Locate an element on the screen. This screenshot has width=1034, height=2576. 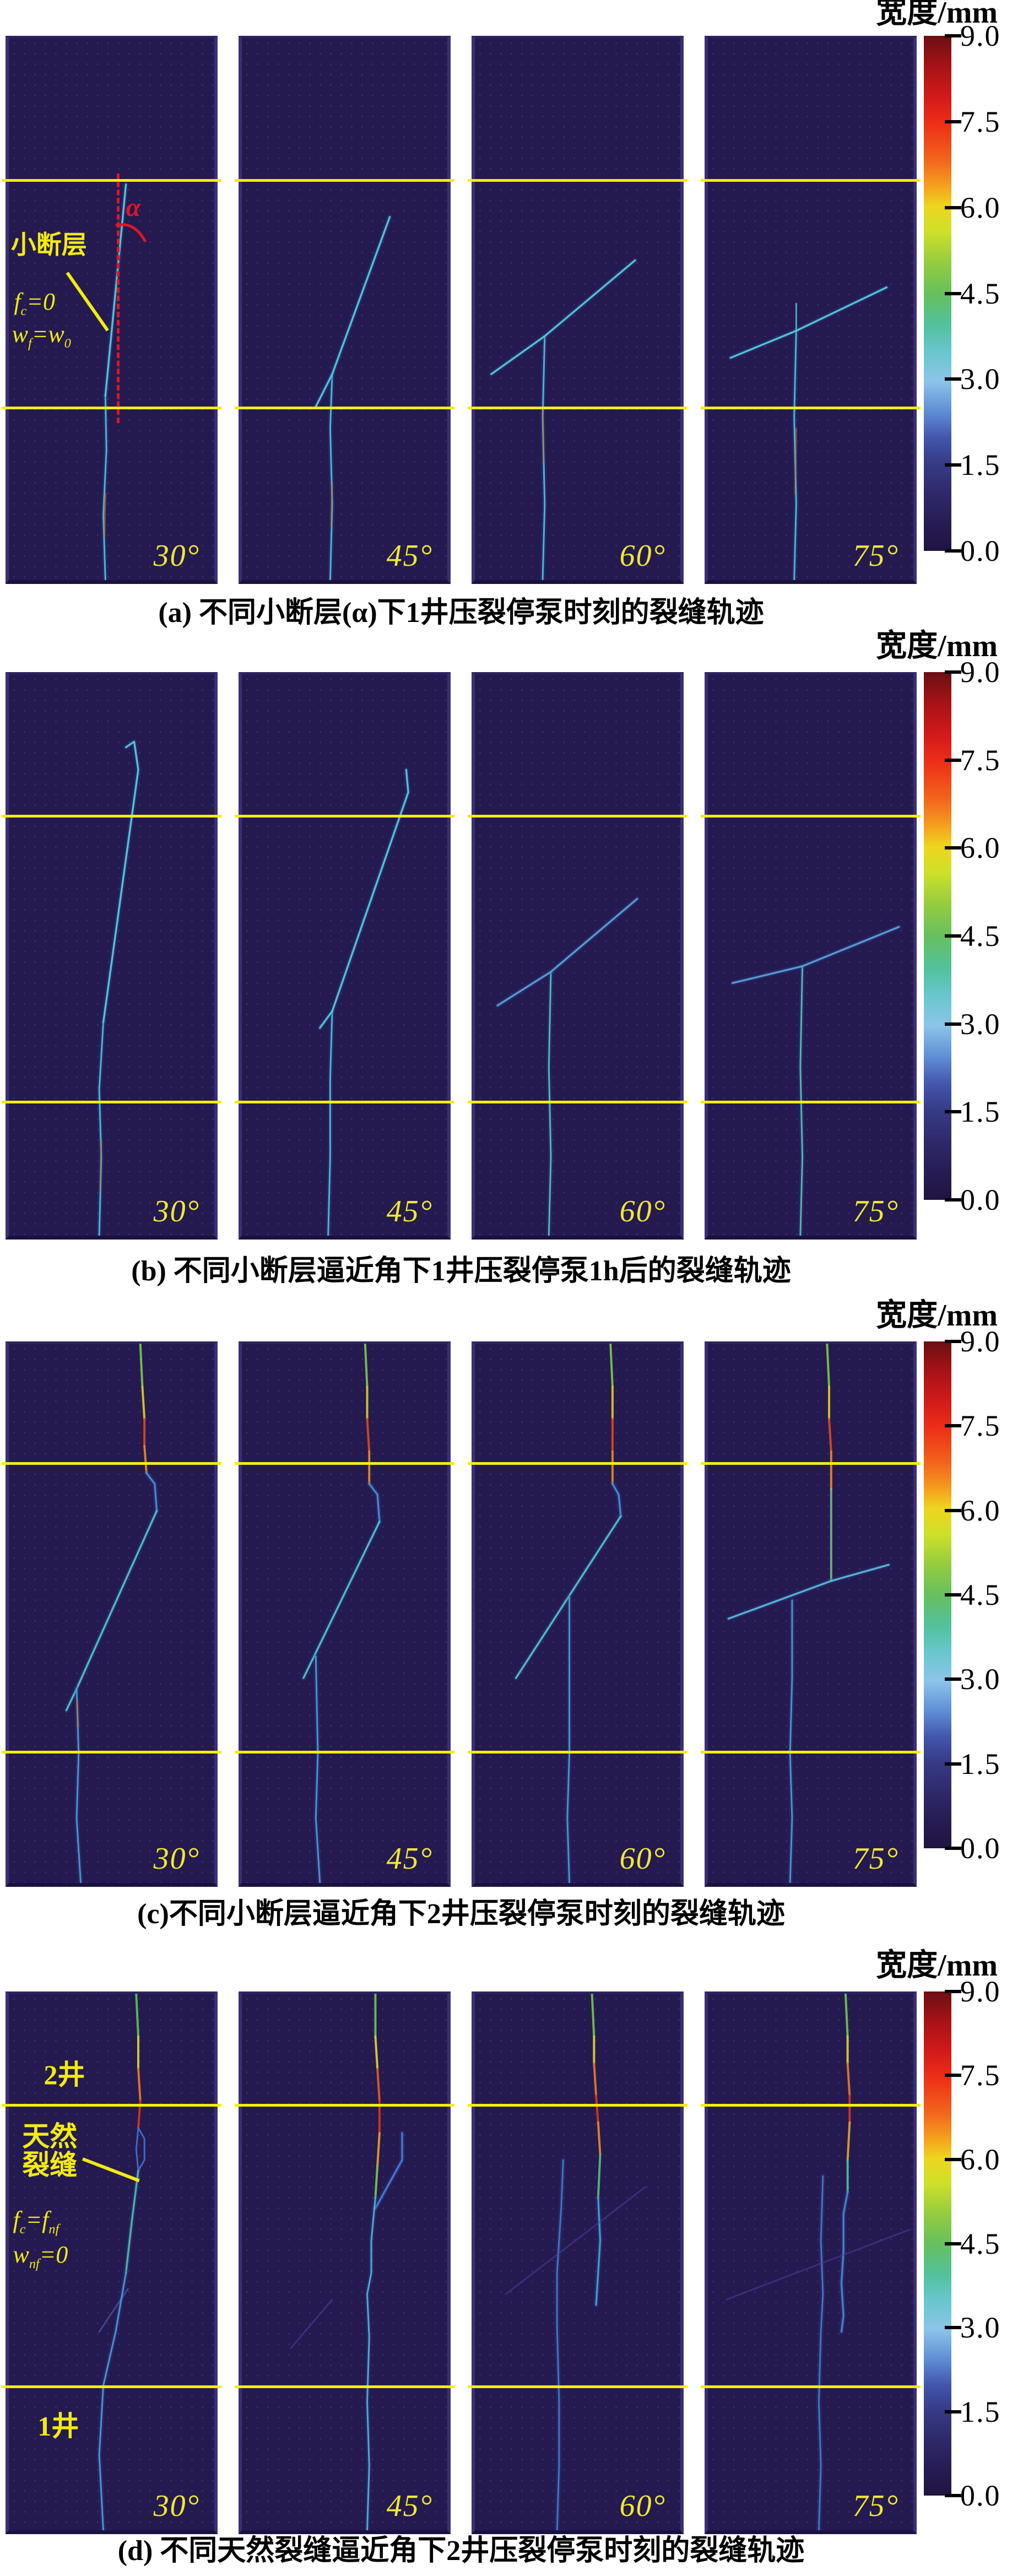
panel-c-60deg: 60° is located at coordinates (577, 1614).